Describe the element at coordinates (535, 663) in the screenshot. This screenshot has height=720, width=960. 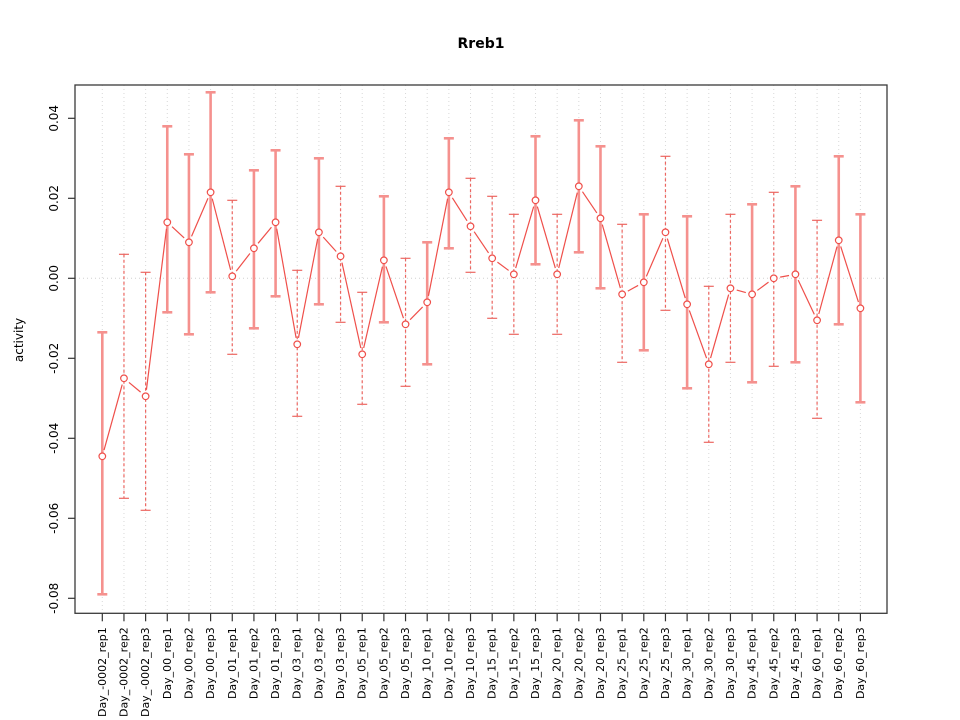
I see `x-tick-label: Day_15_rep3` at that location.